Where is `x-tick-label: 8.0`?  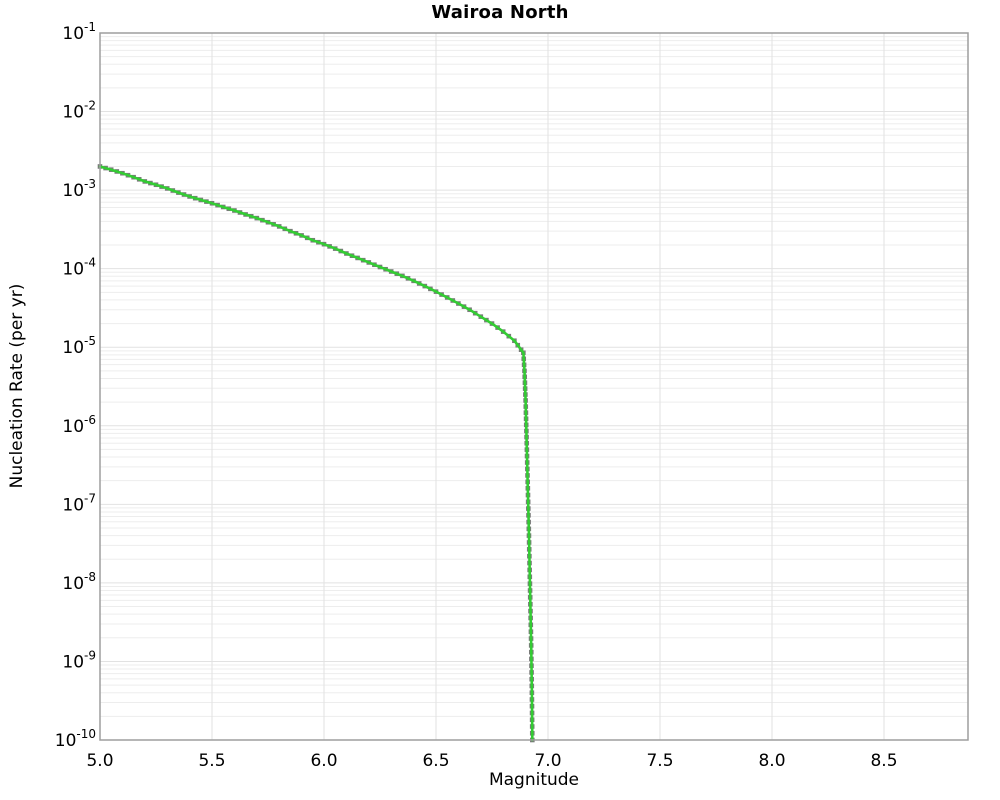
x-tick-label: 8.0 is located at coordinates (771, 761).